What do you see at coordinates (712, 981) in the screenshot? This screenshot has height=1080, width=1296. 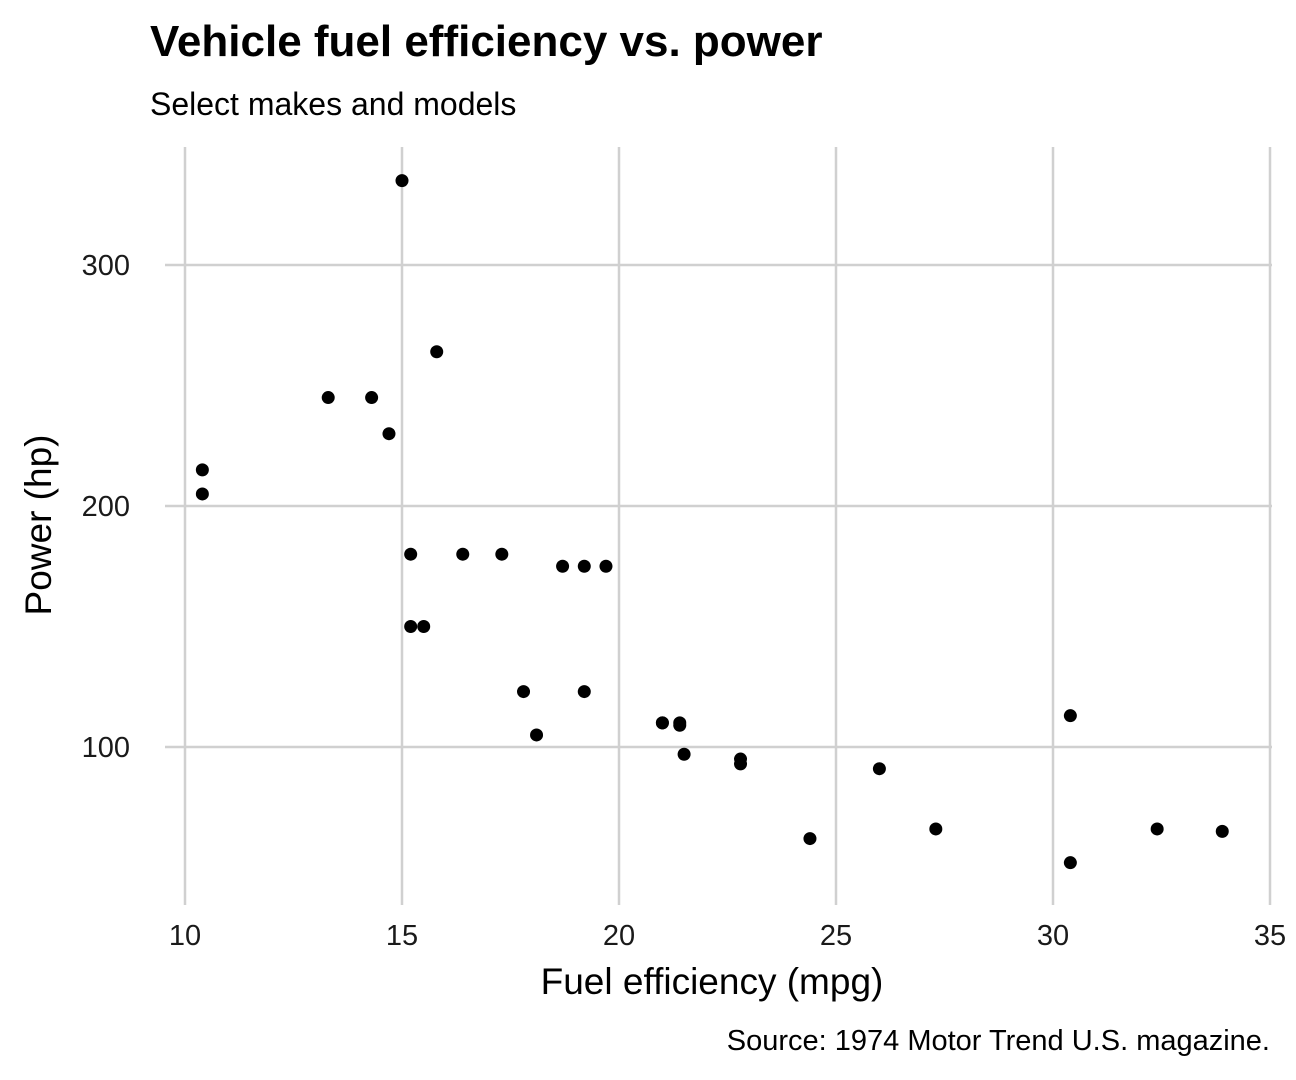 I see `x-axis-title: Fuel efficiency (mpg)` at bounding box center [712, 981].